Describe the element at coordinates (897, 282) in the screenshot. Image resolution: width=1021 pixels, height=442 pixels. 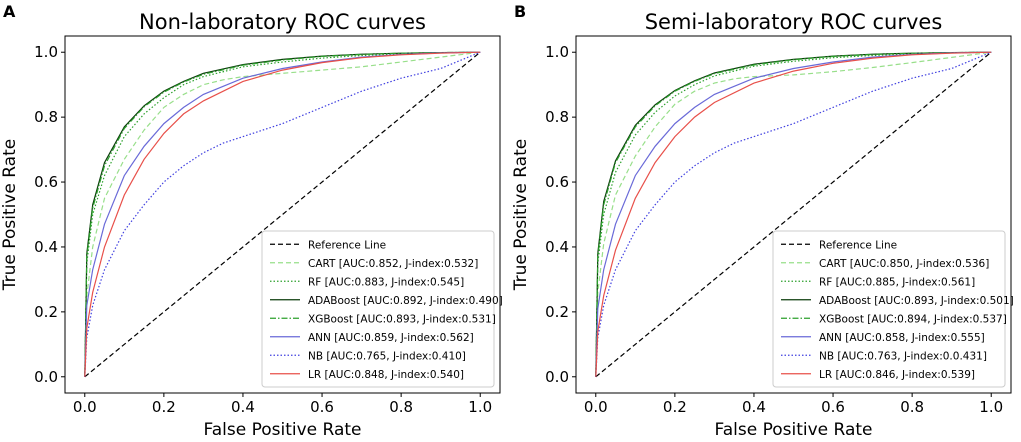
I see `legend-entry: RF [AUC:0.885, J-index:0.561]` at that location.